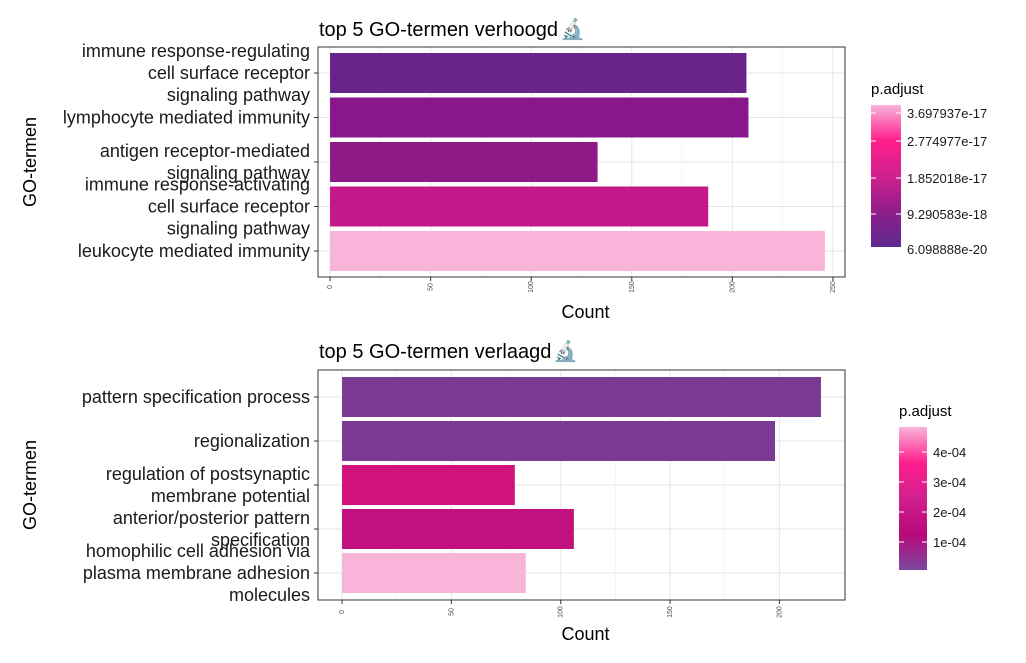 This screenshot has width=1026, height=663. I want to click on category-label: lymphocyte mediated immunity, so click(186, 118).